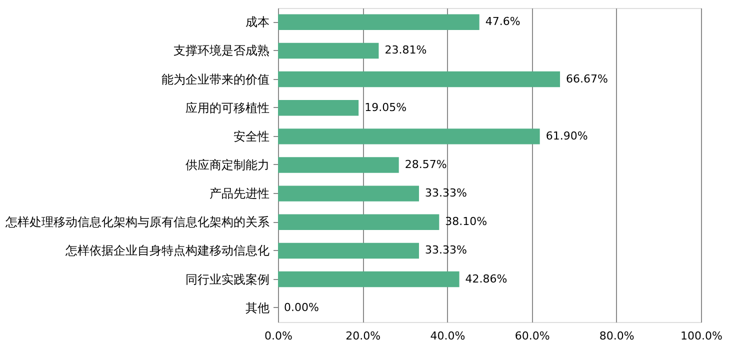 The height and width of the screenshot is (347, 744). I want to click on y-tick-label: 产品先进性, so click(240, 193).